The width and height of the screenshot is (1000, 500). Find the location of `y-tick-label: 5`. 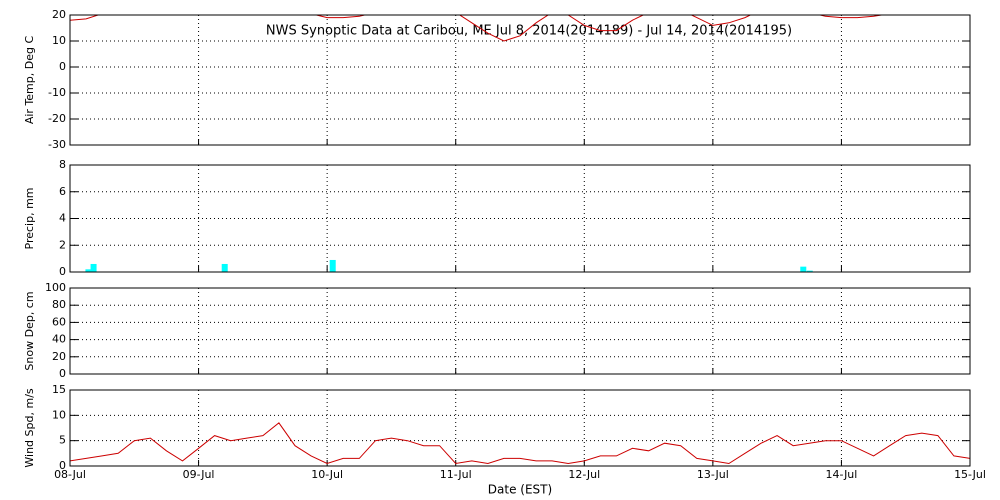

y-tick-label: 5 is located at coordinates (62, 440).